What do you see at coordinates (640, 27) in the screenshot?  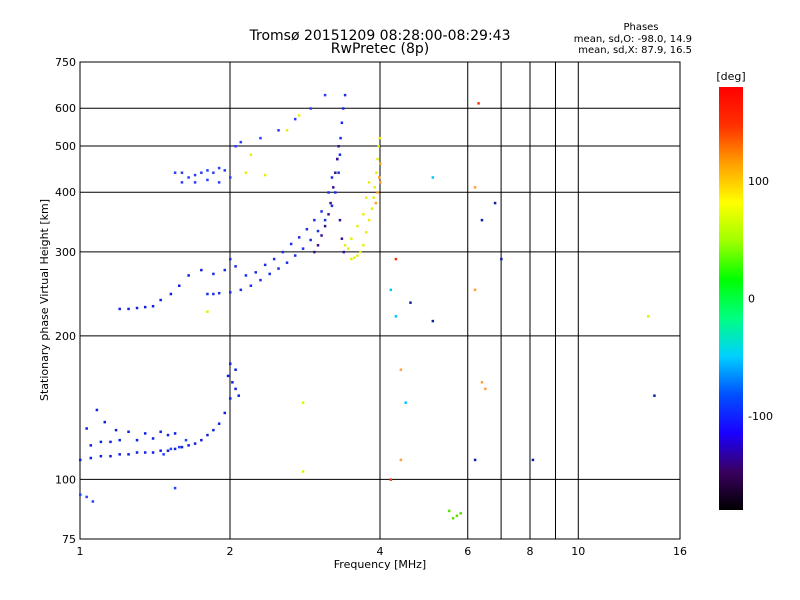 I see `stats-heading: Phases` at bounding box center [640, 27].